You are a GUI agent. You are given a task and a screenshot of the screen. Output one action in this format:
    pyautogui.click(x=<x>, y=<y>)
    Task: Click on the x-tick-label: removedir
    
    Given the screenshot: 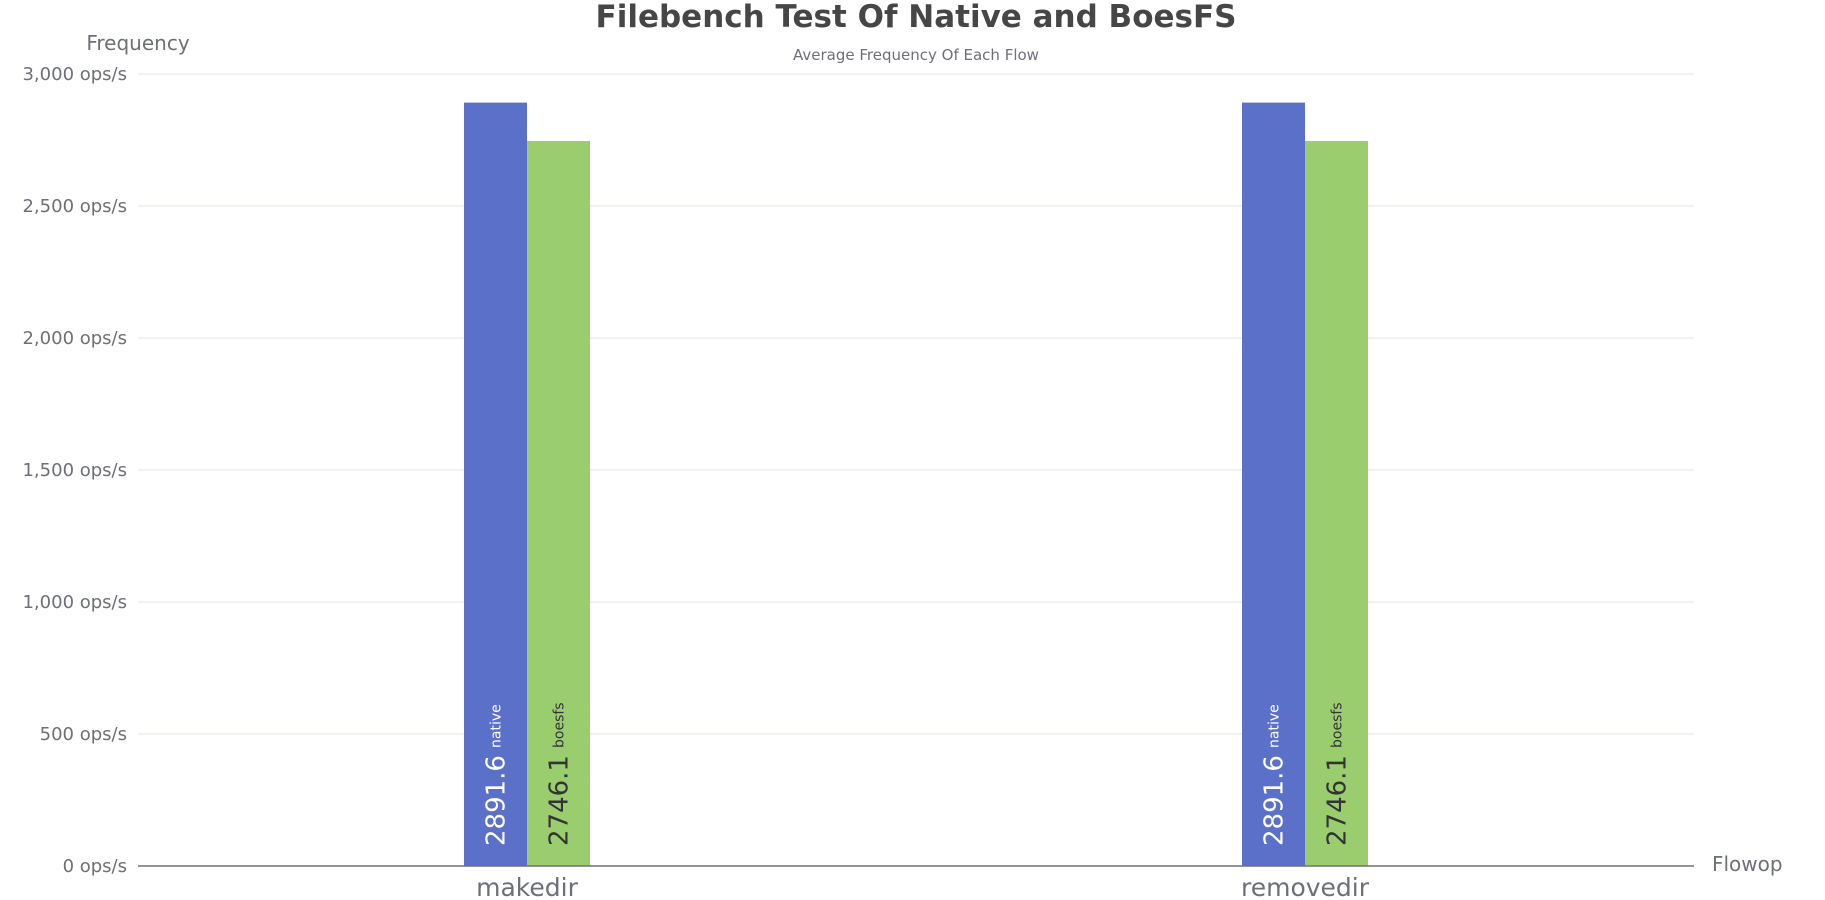 What is the action you would take?
    pyautogui.click(x=1305, y=886)
    